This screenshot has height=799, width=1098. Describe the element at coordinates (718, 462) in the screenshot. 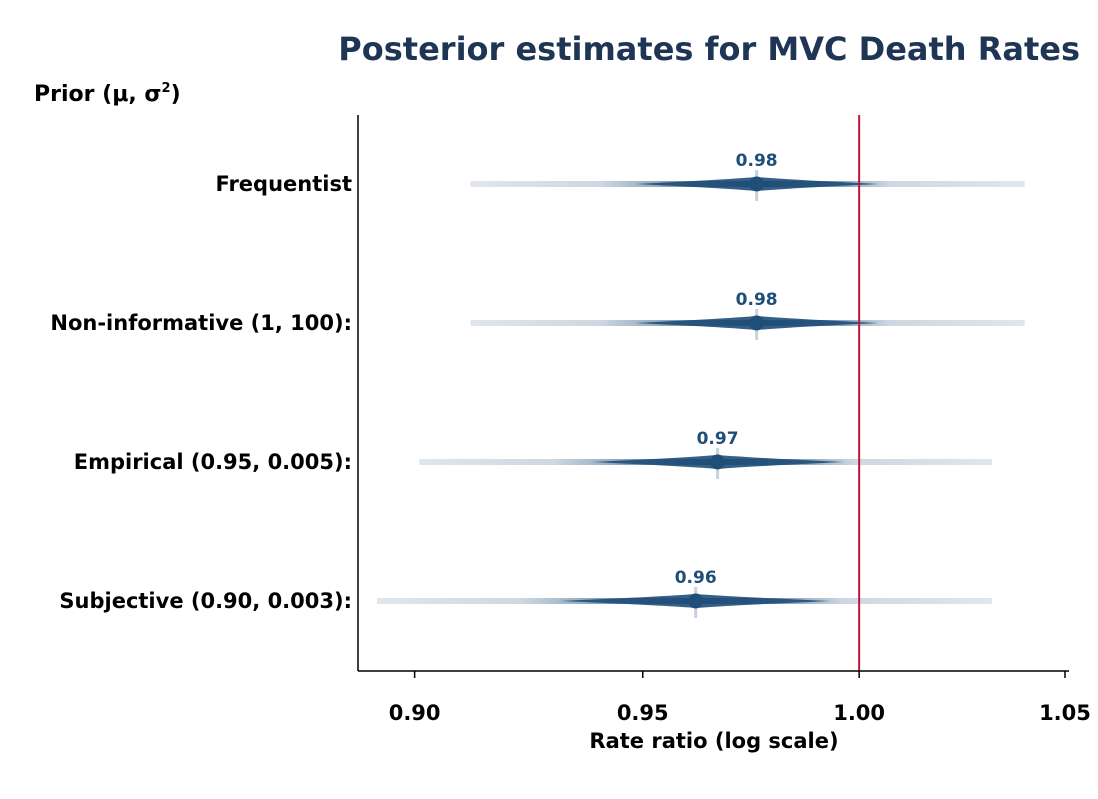

I see `row-3-point-estimate` at that location.